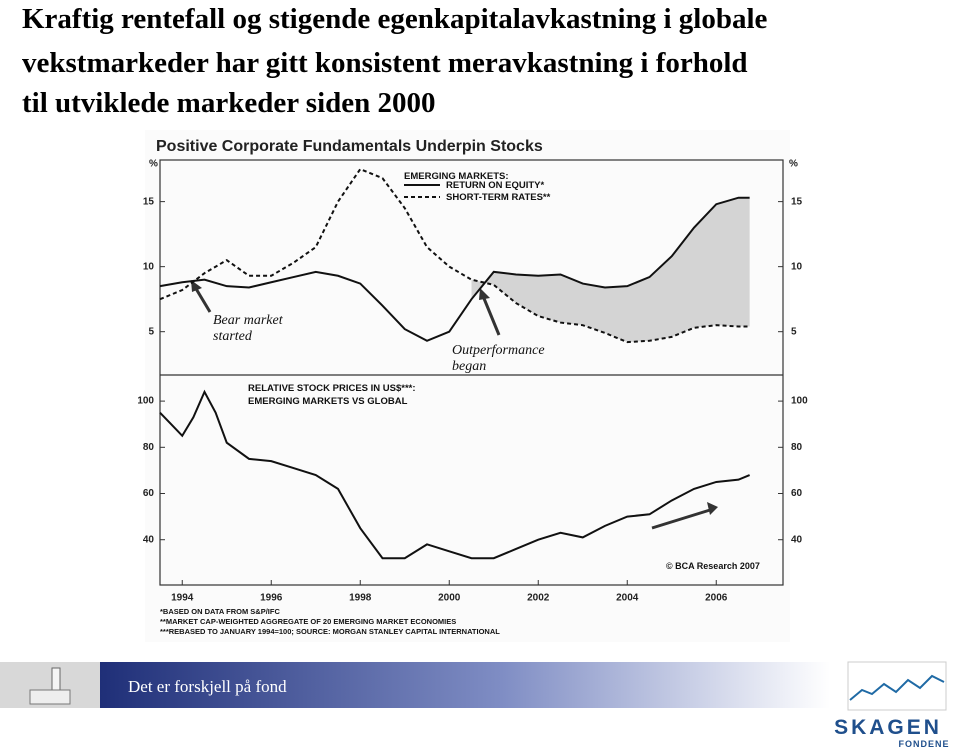  Describe the element at coordinates (50, 685) in the screenshot. I see `lighthouse-photo` at that location.